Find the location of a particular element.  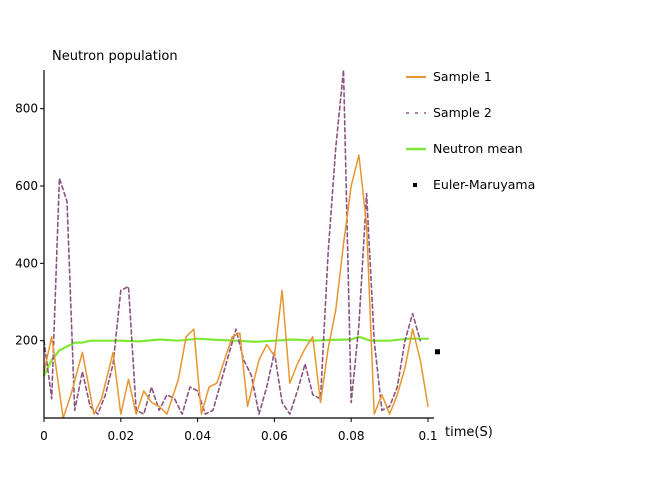

legend-label-sample-2: Sample 2 is located at coordinates (462, 112).